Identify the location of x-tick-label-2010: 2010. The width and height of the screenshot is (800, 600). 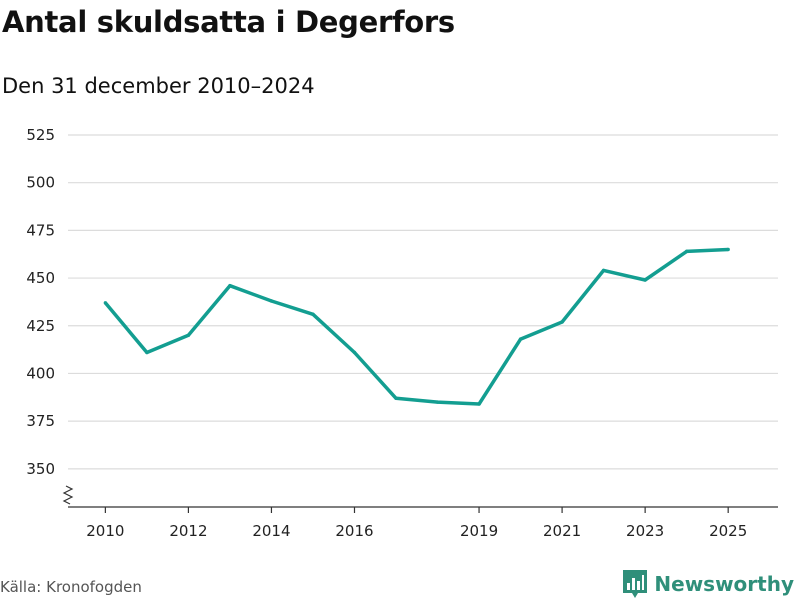
(105, 531).